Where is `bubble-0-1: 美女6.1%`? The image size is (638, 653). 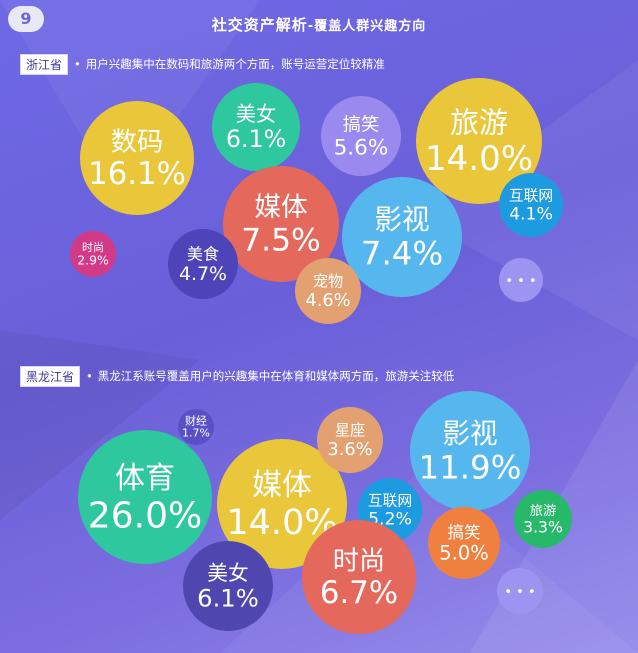 bubble-0-1: 美女6.1% is located at coordinates (256, 127).